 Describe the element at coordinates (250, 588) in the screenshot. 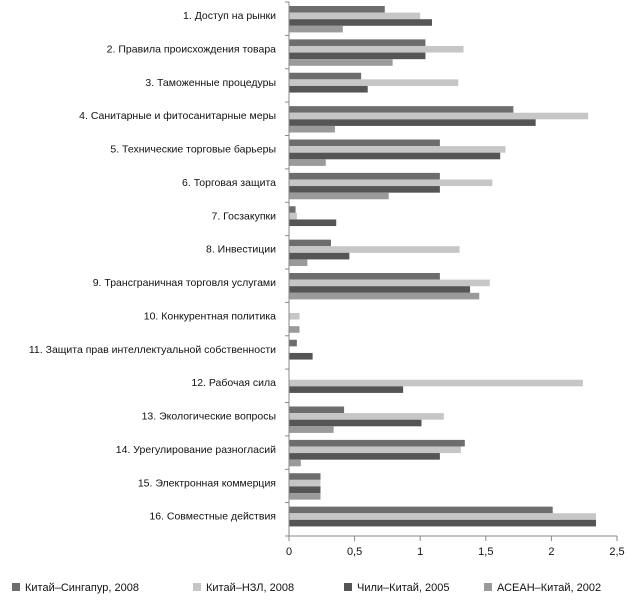

I see `legend-label-2: Китай–НЗЛ, 2008` at that location.